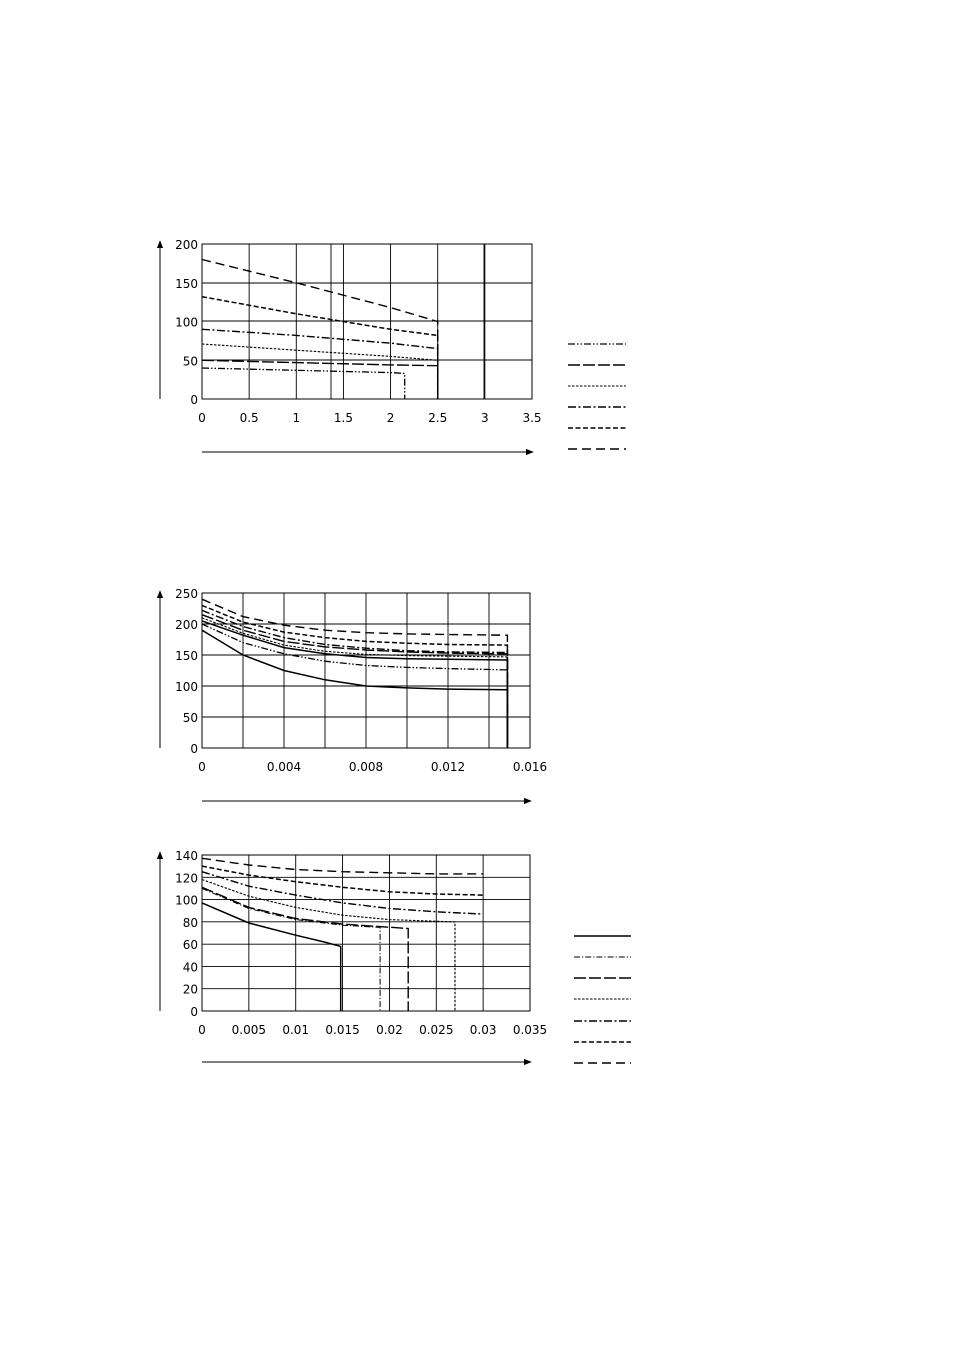 Image resolution: width=954 pixels, height=1348 pixels. Describe the element at coordinates (296, 418) in the screenshot. I see `x-tick-label: 1` at that location.